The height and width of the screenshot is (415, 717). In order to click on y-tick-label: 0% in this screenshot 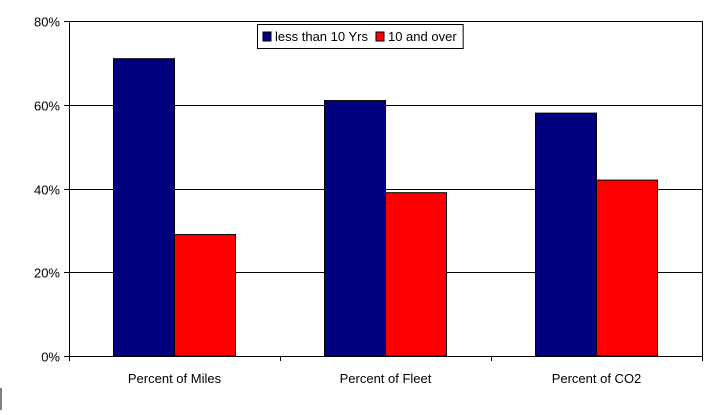, I will do `click(50, 357)`.